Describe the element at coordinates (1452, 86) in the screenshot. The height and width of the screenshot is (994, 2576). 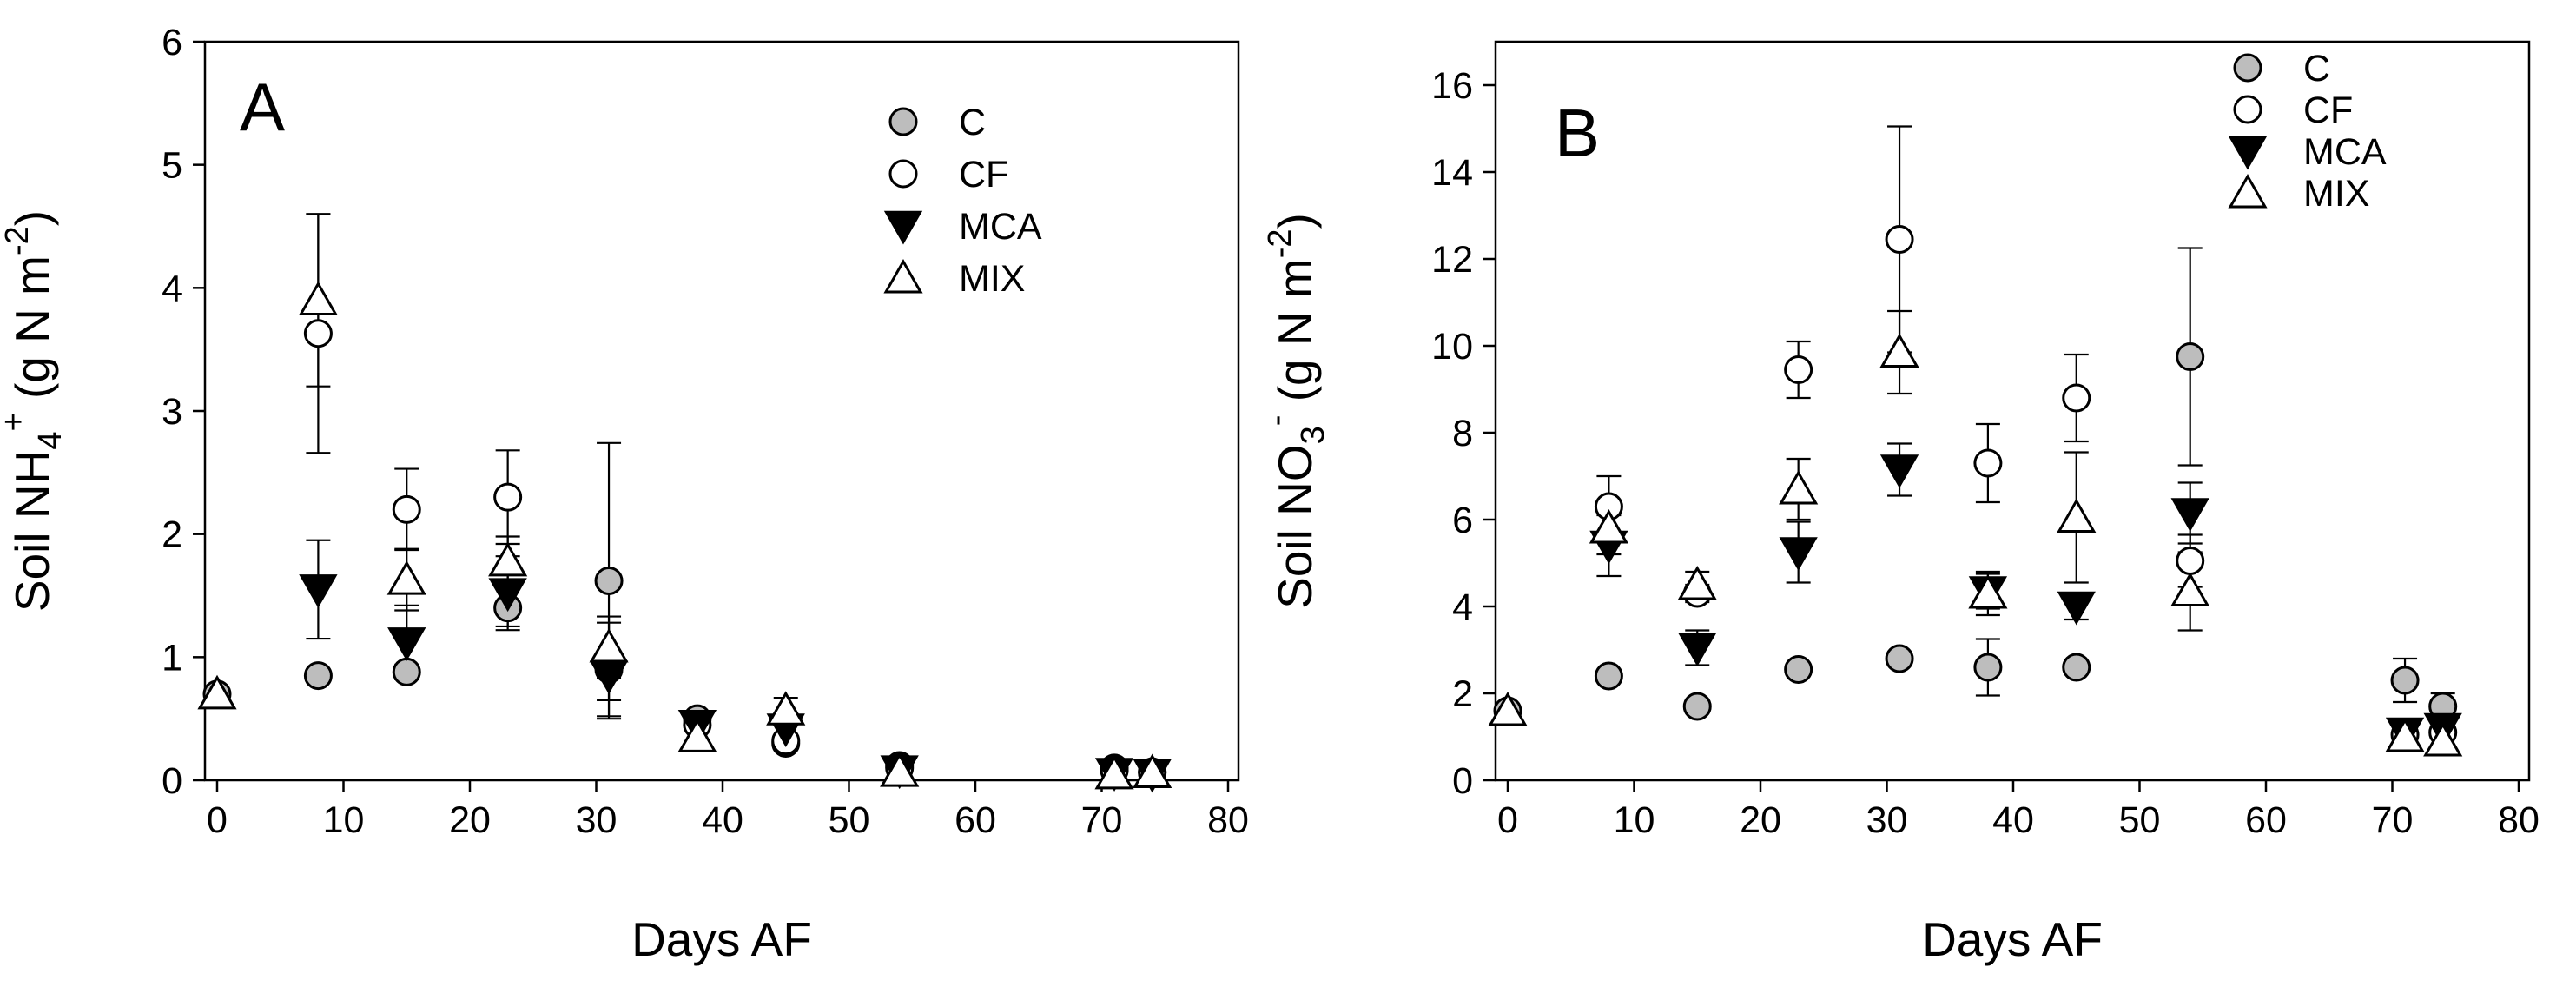
I see `y-tick-label: 16` at that location.